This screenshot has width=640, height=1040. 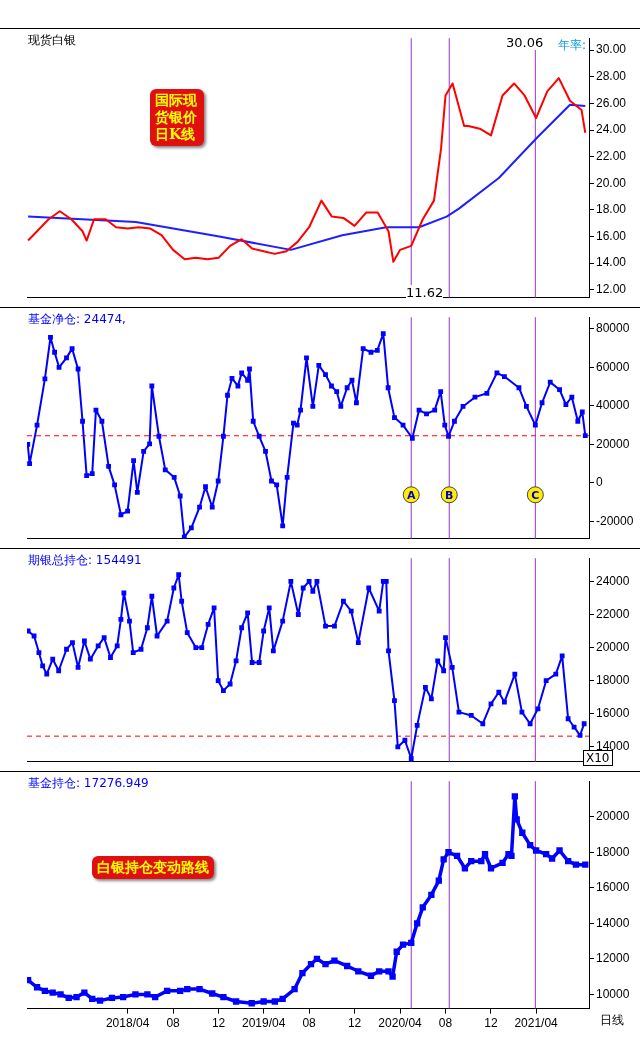 I want to click on y-tick-label: 80000, so click(x=613, y=328).